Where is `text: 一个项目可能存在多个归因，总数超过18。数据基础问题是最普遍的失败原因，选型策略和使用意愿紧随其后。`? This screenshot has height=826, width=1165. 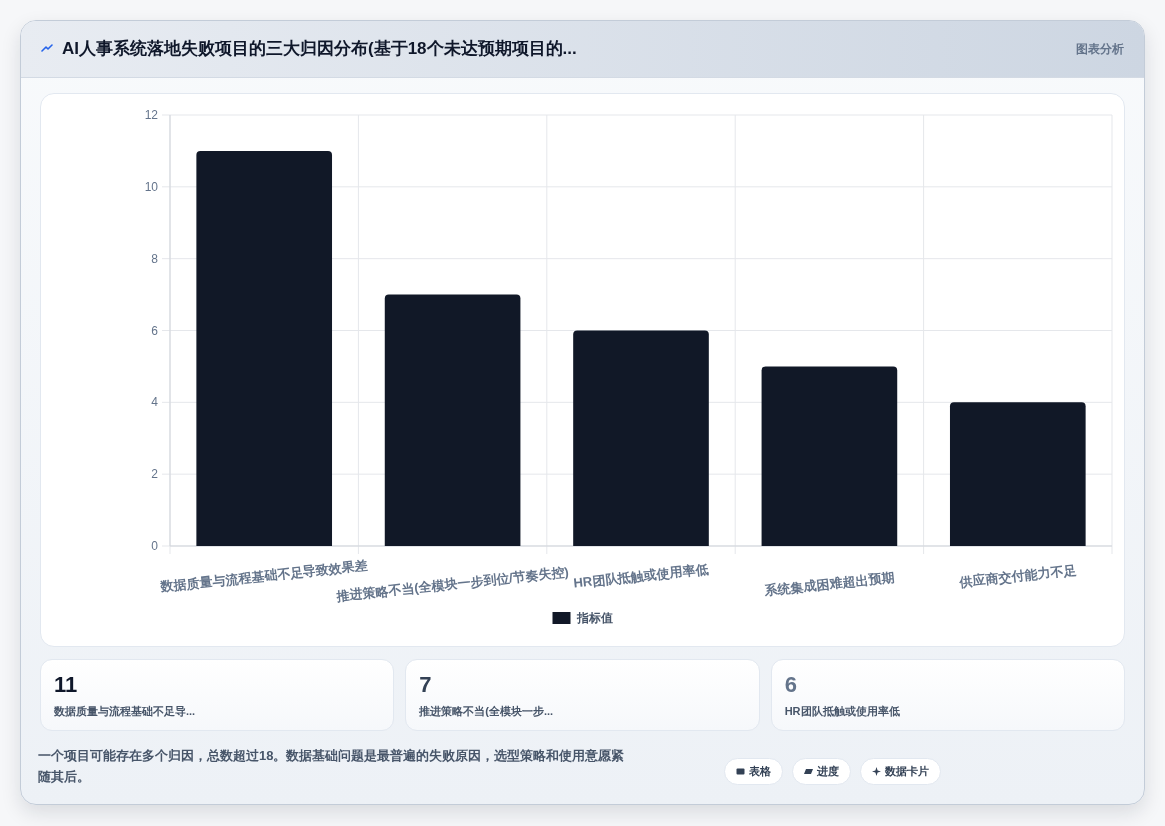 text: 一个项目可能存在多个归因，总数超过18。数据基础问题是最普遍的失败原因，选型策略和使用意愿紧随其后。 is located at coordinates (332, 766).